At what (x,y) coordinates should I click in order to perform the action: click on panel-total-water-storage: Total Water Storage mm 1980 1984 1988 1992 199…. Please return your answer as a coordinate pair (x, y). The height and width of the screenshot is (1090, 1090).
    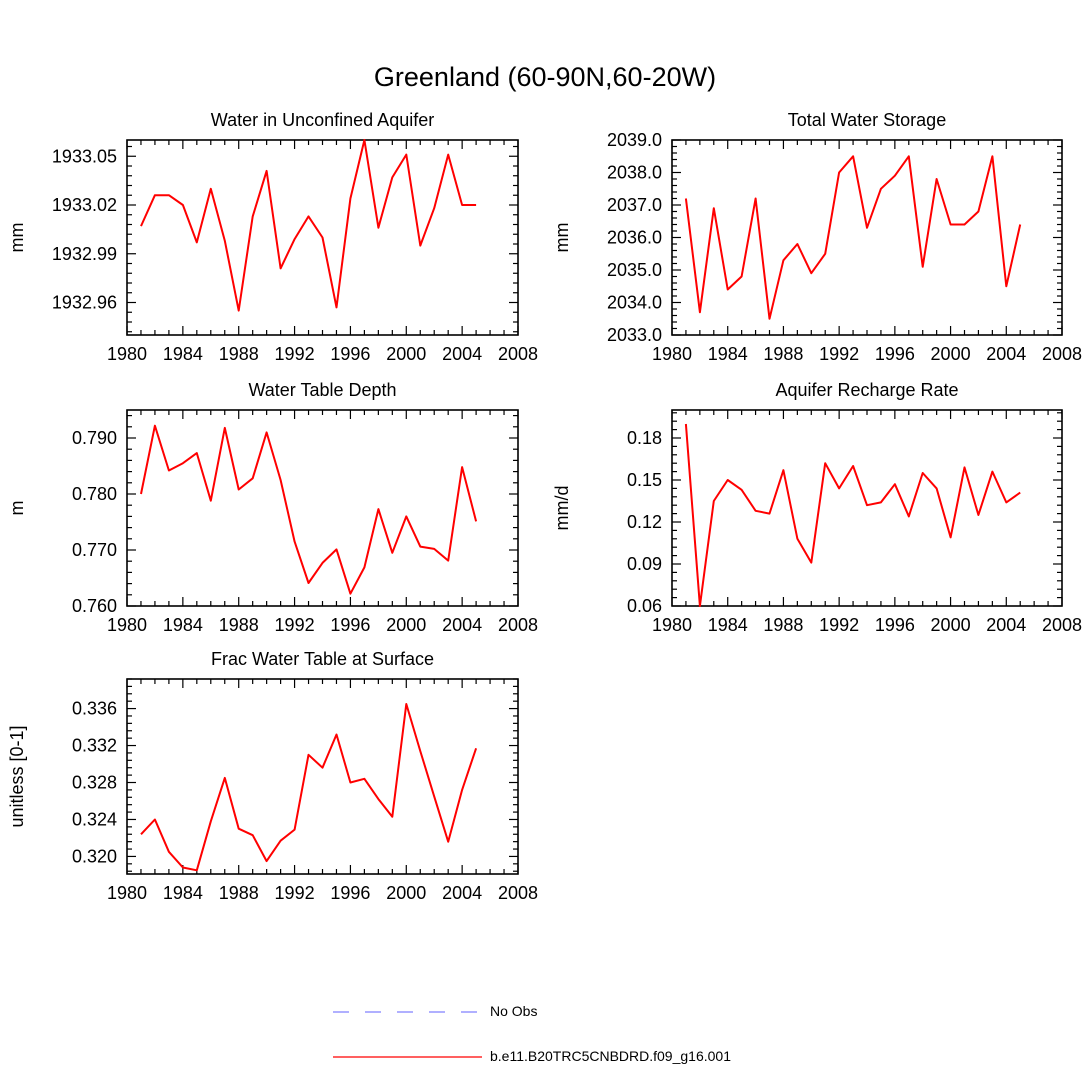
    Looking at the image, I should click on (817, 237).